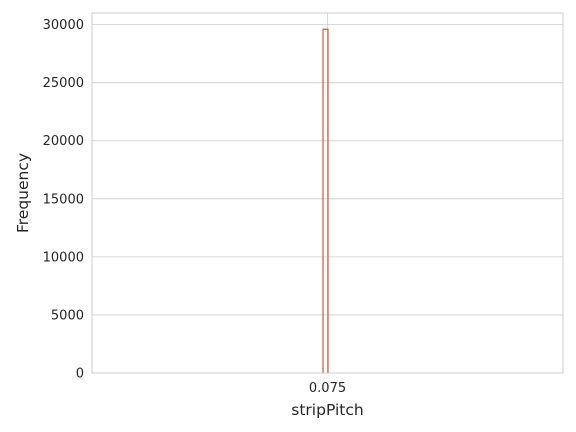 The width and height of the screenshot is (576, 432). I want to click on x-tick-label: 0.075, so click(327, 388).